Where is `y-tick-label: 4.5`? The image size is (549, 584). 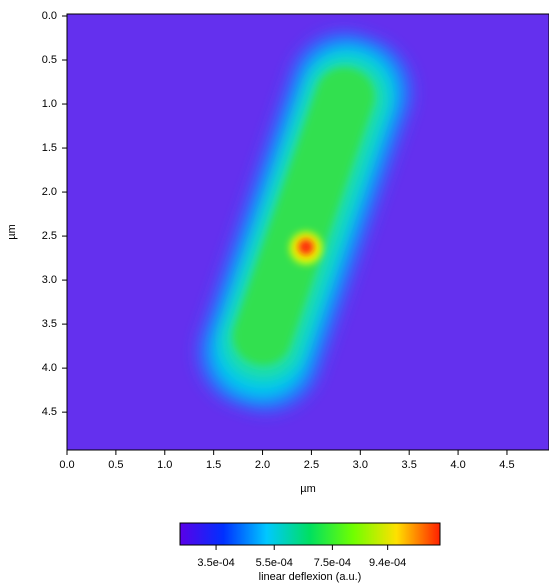
y-tick-label: 4.5 is located at coordinates (49, 412).